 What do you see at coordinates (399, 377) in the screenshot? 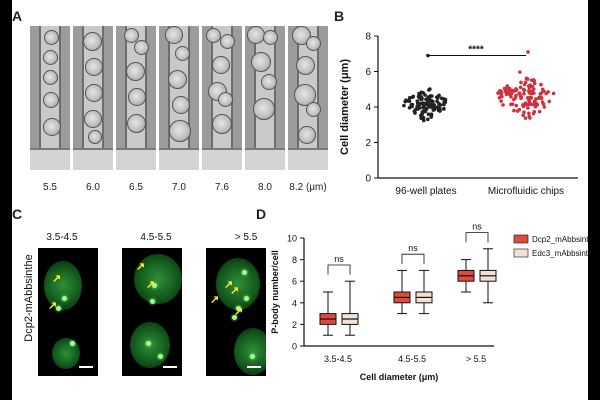
I see `x-axis-label: Cell diameter (μm)` at bounding box center [399, 377].